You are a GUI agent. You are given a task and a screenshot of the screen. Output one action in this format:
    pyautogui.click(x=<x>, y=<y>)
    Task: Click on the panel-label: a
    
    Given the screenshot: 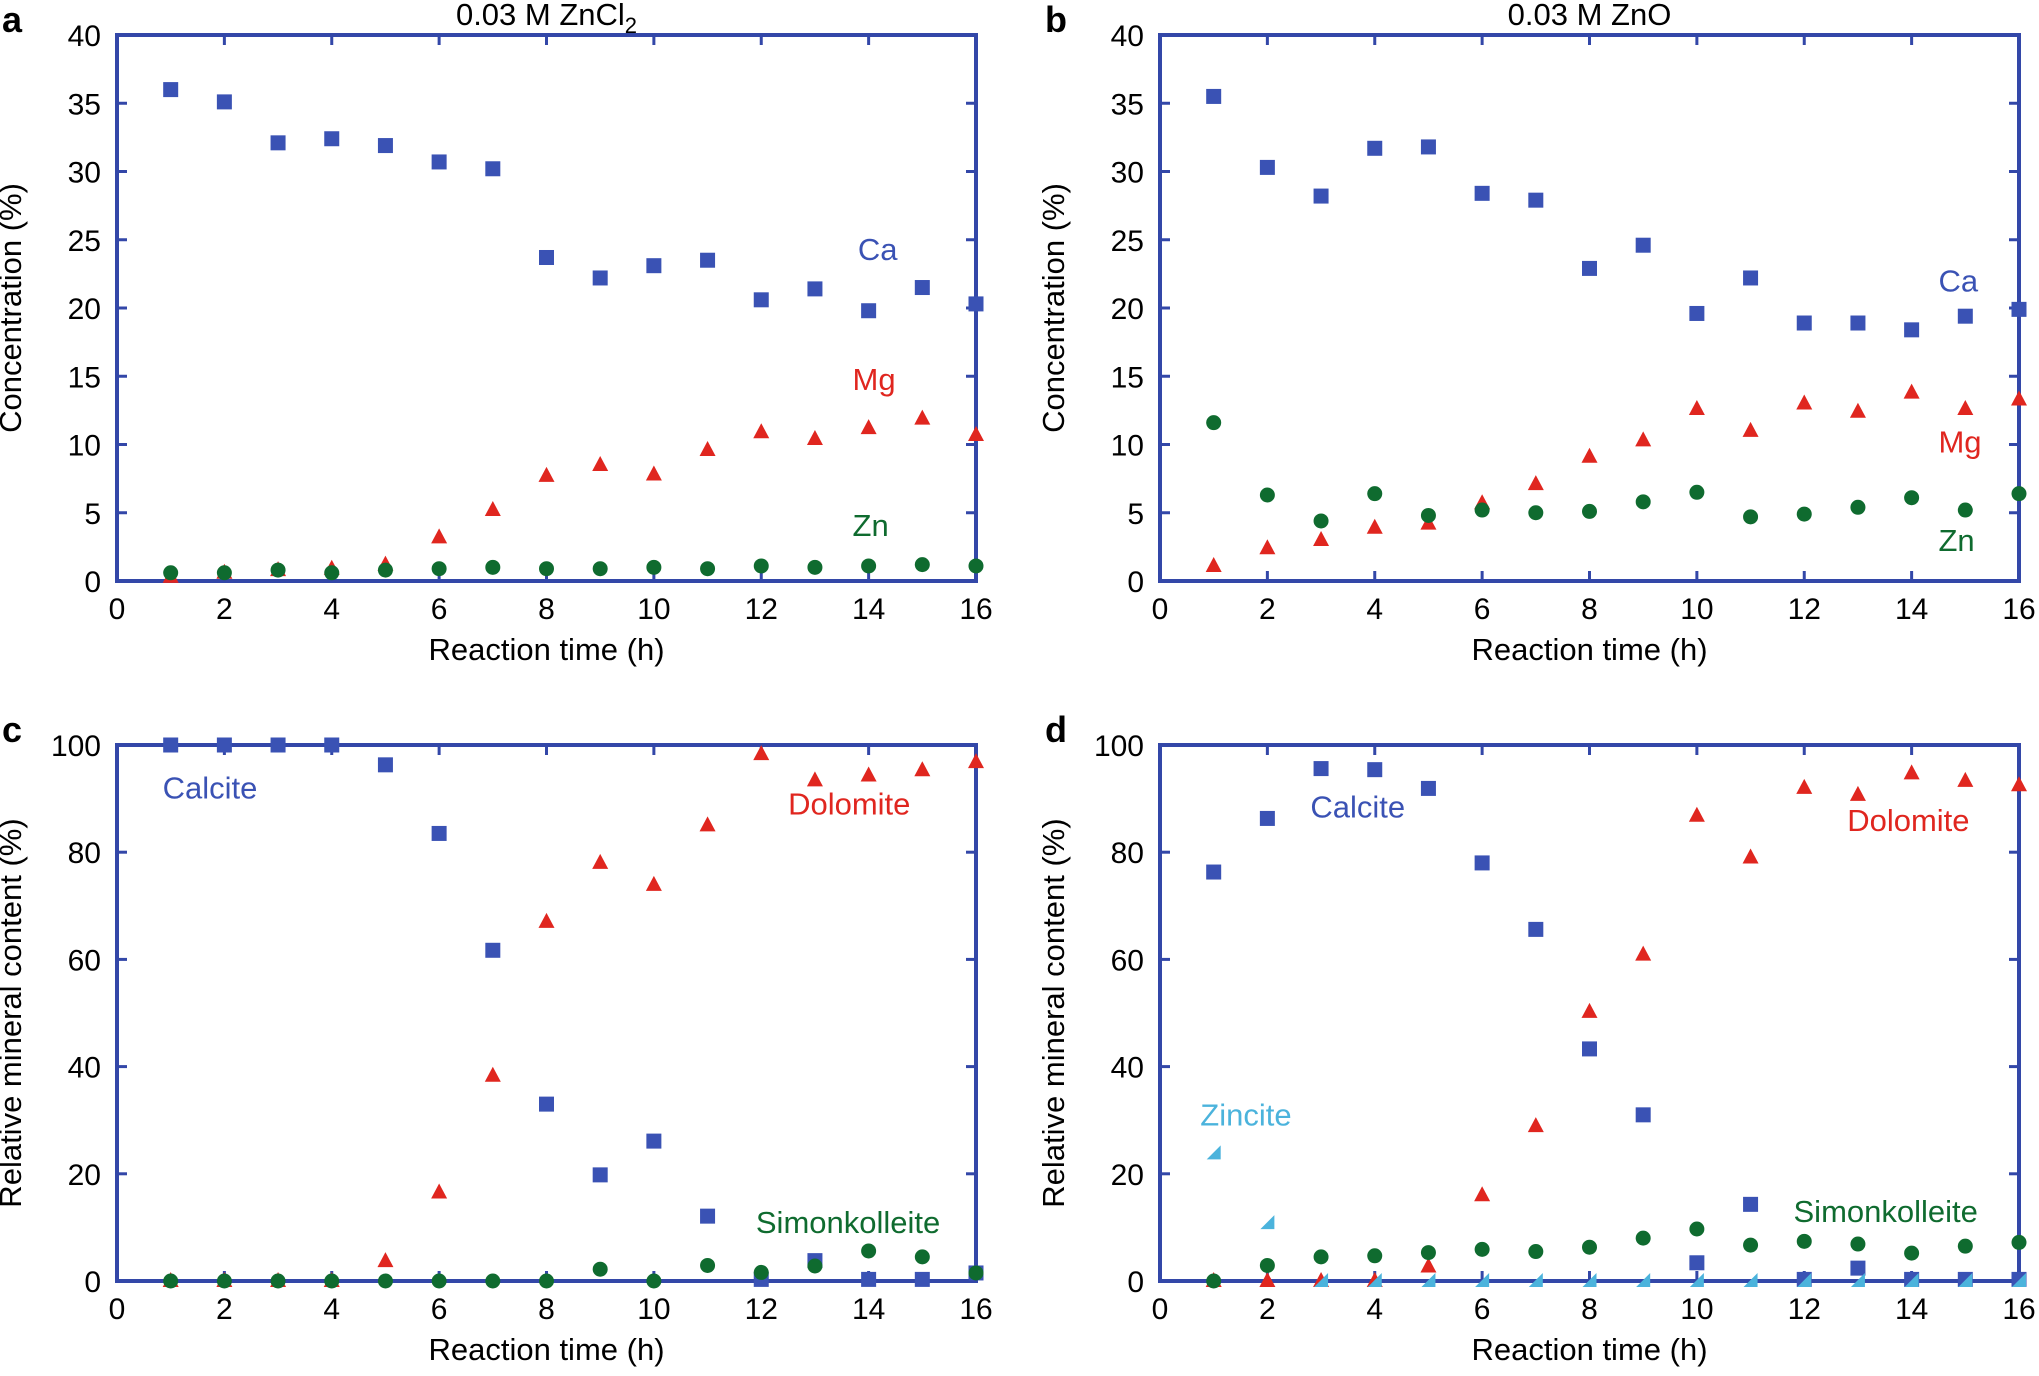 What is the action you would take?
    pyautogui.click(x=12, y=20)
    